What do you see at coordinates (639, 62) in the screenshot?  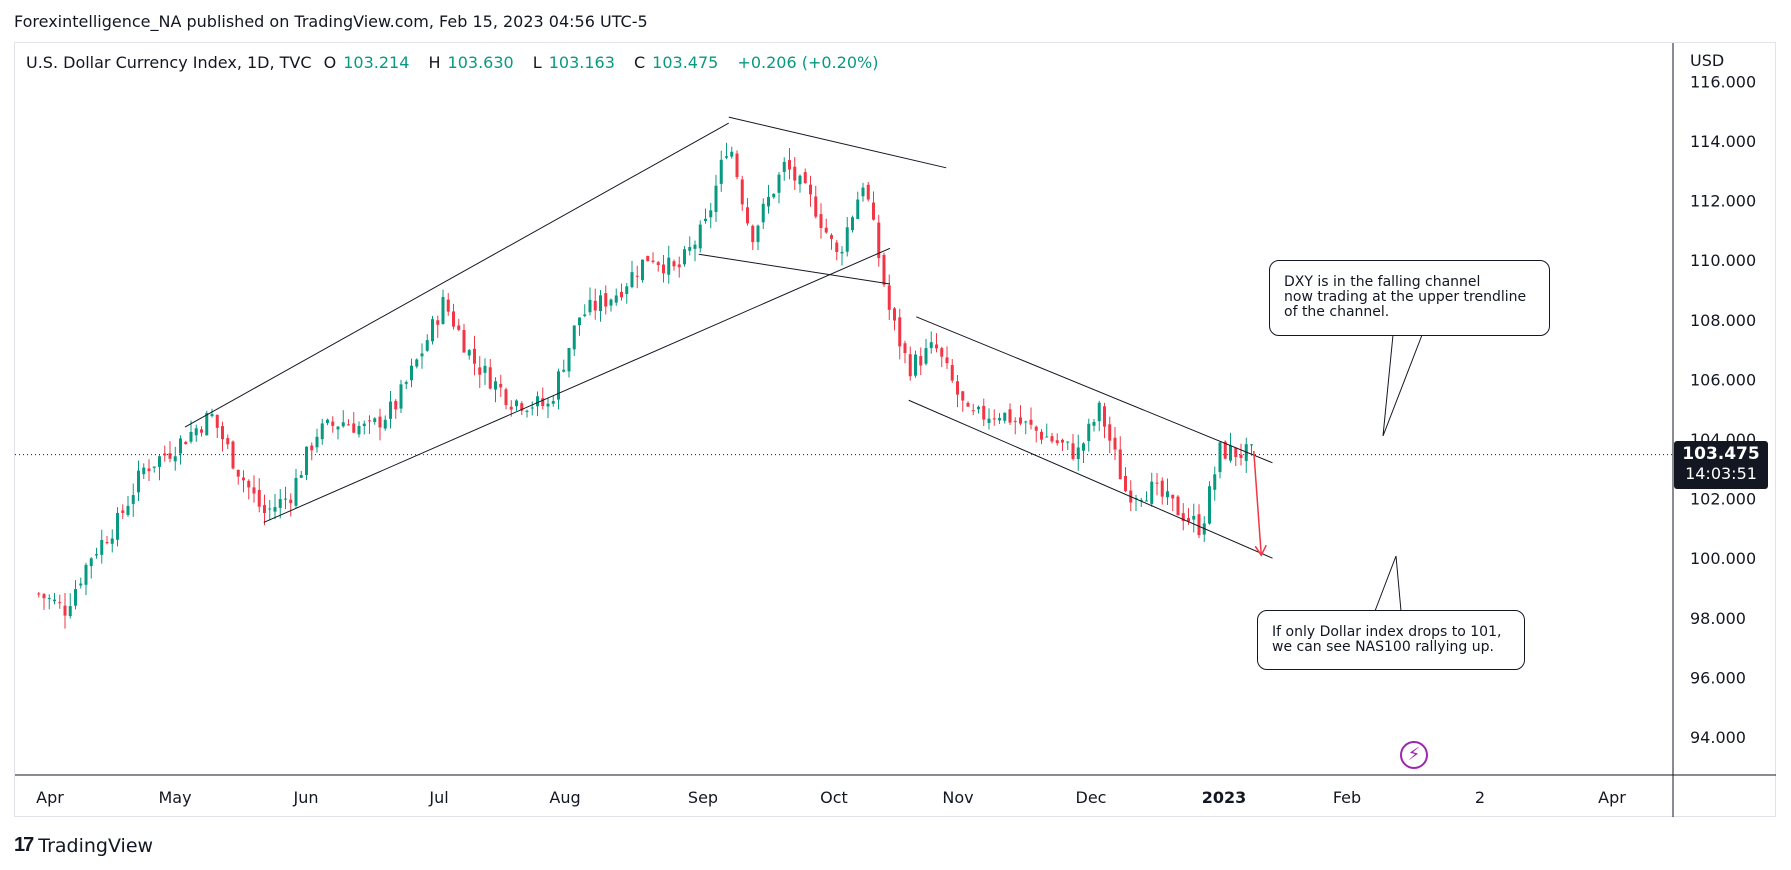 I see `close-label: C` at bounding box center [639, 62].